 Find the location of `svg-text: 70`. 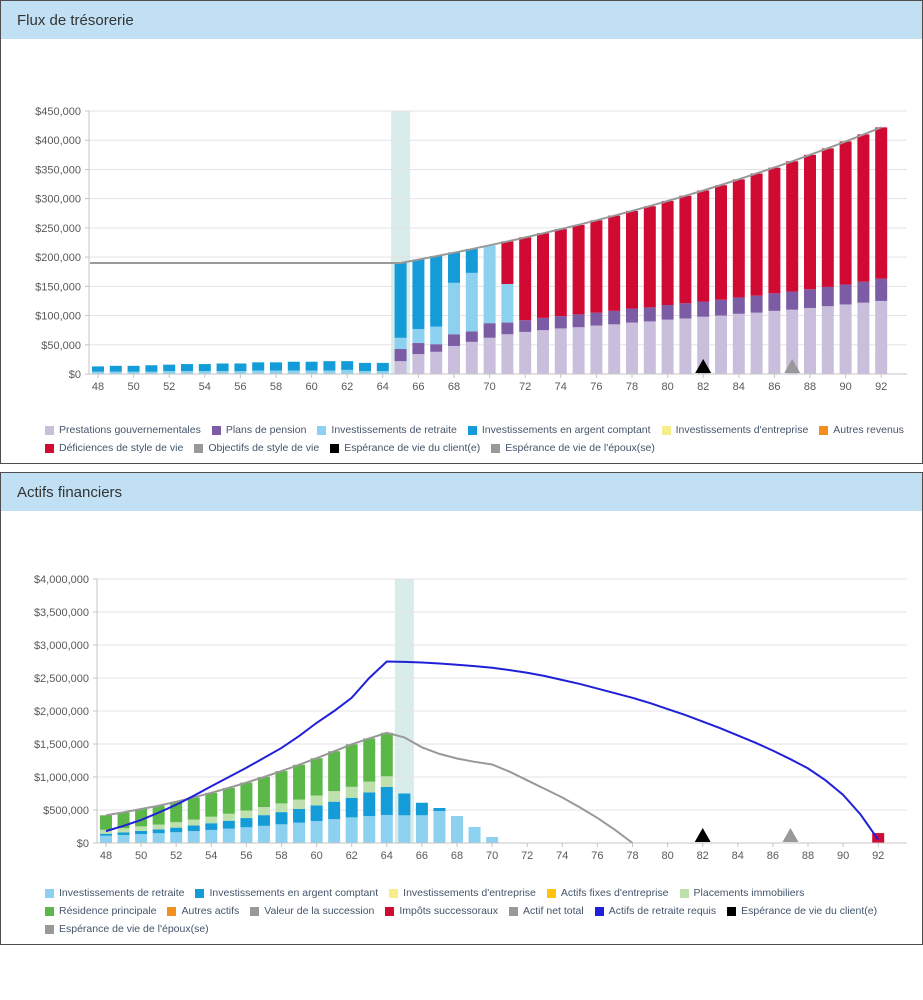

svg-text: 70 is located at coordinates (492, 856).